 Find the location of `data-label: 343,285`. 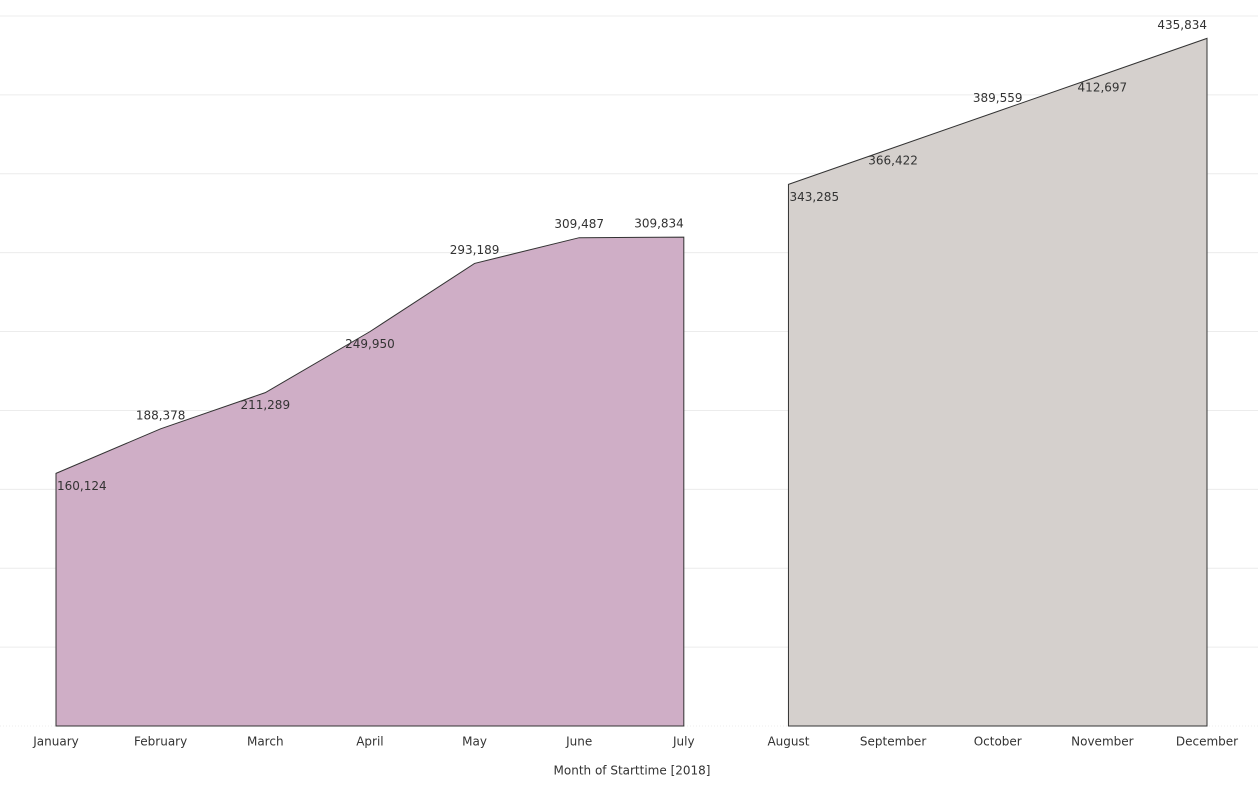

data-label: 343,285 is located at coordinates (814, 197).